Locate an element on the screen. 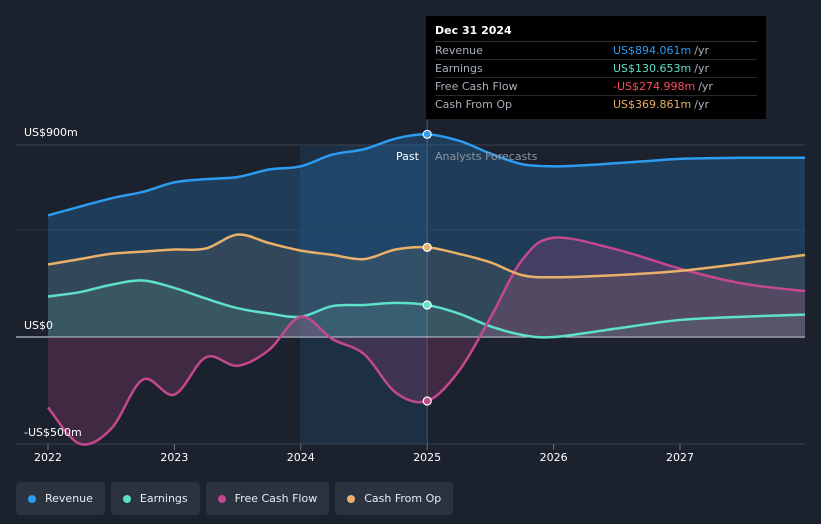 The image size is (821, 524). y-tick-label-bottom: -US$500m is located at coordinates (53, 432).